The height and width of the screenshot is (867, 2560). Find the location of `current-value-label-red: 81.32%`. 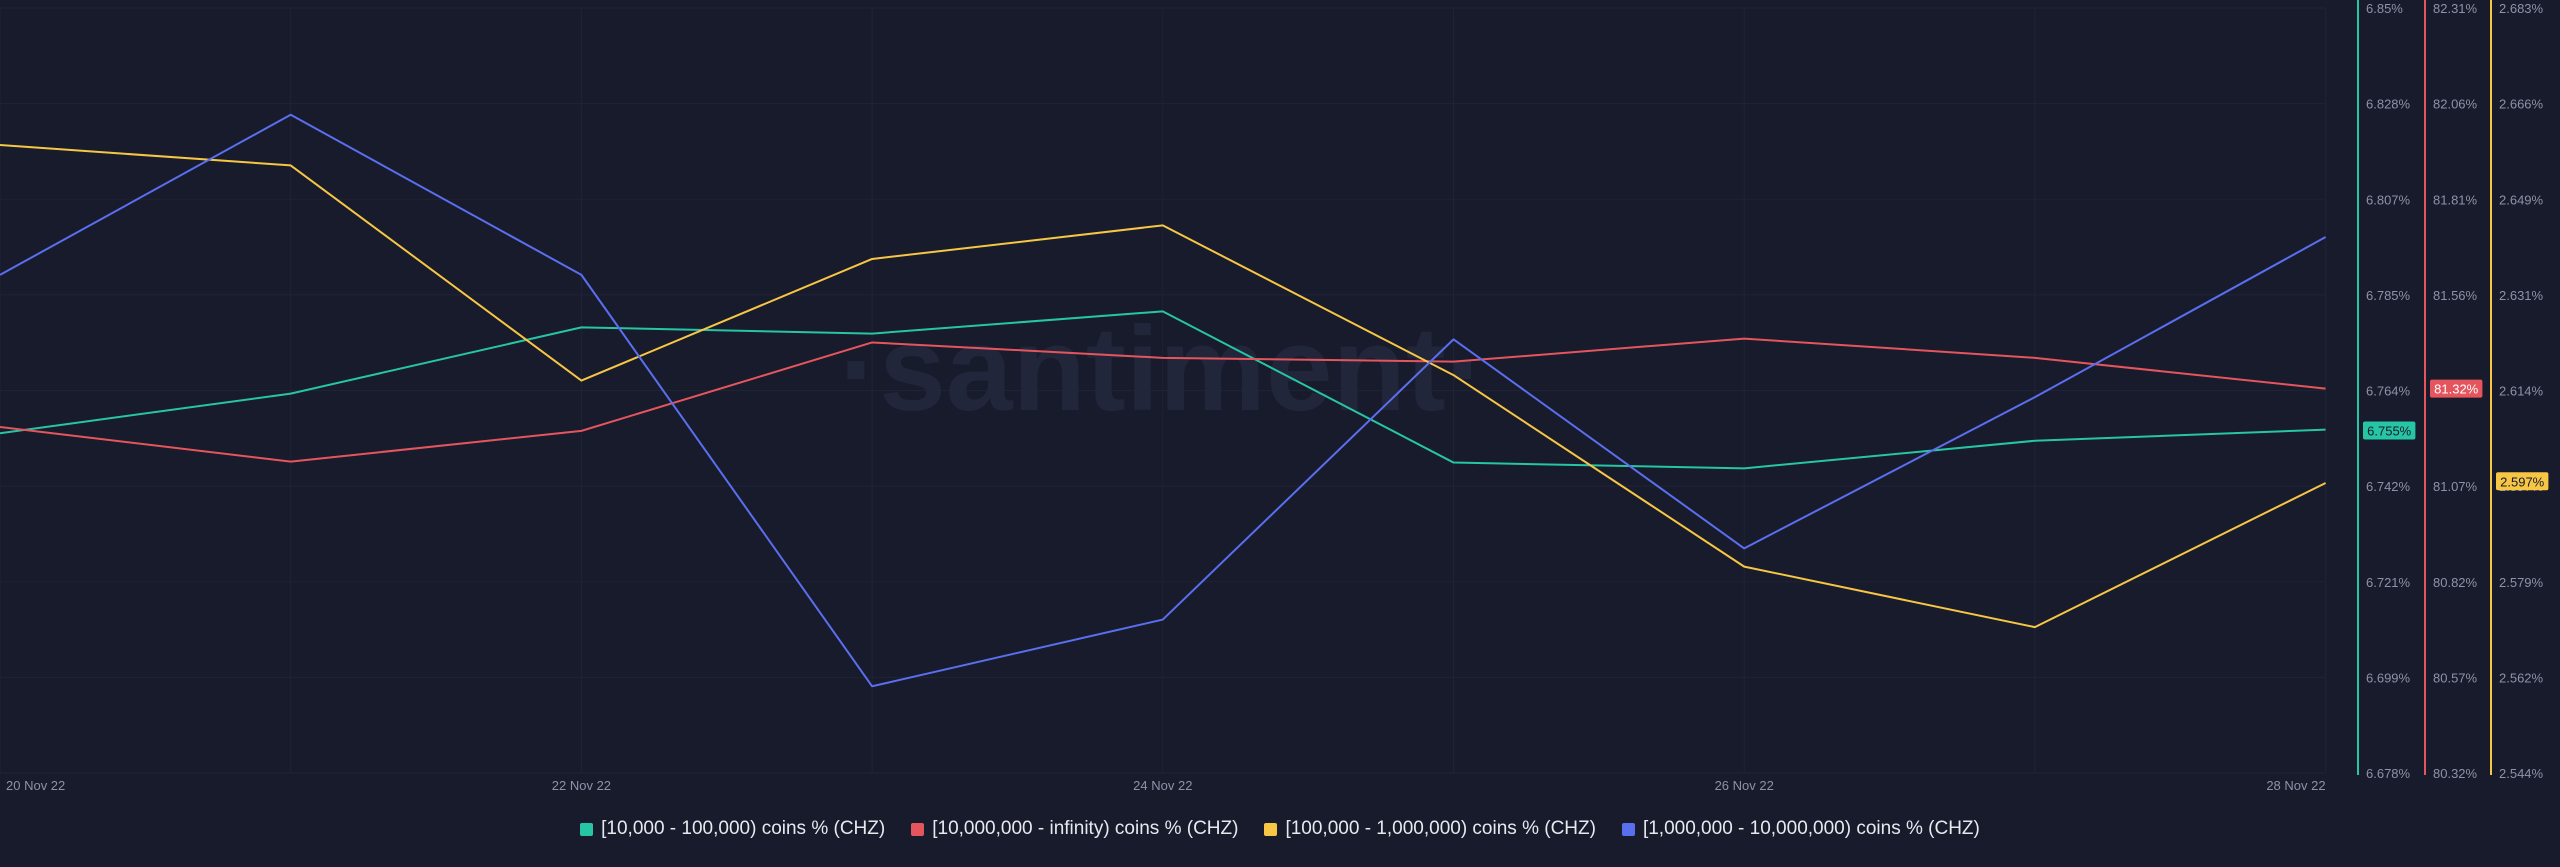

current-value-label-red: 81.32% is located at coordinates (2456, 389).